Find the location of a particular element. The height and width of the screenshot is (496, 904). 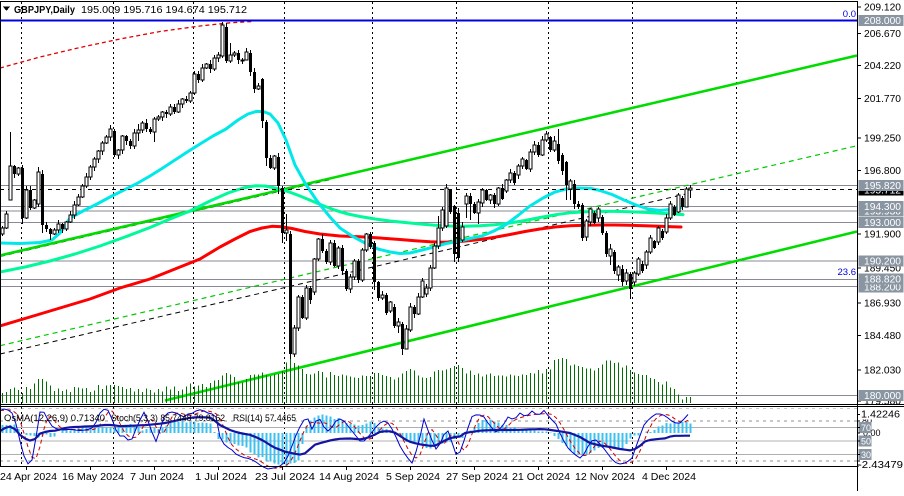

svg-text: 14 Aug 2024 is located at coordinates (349, 477).